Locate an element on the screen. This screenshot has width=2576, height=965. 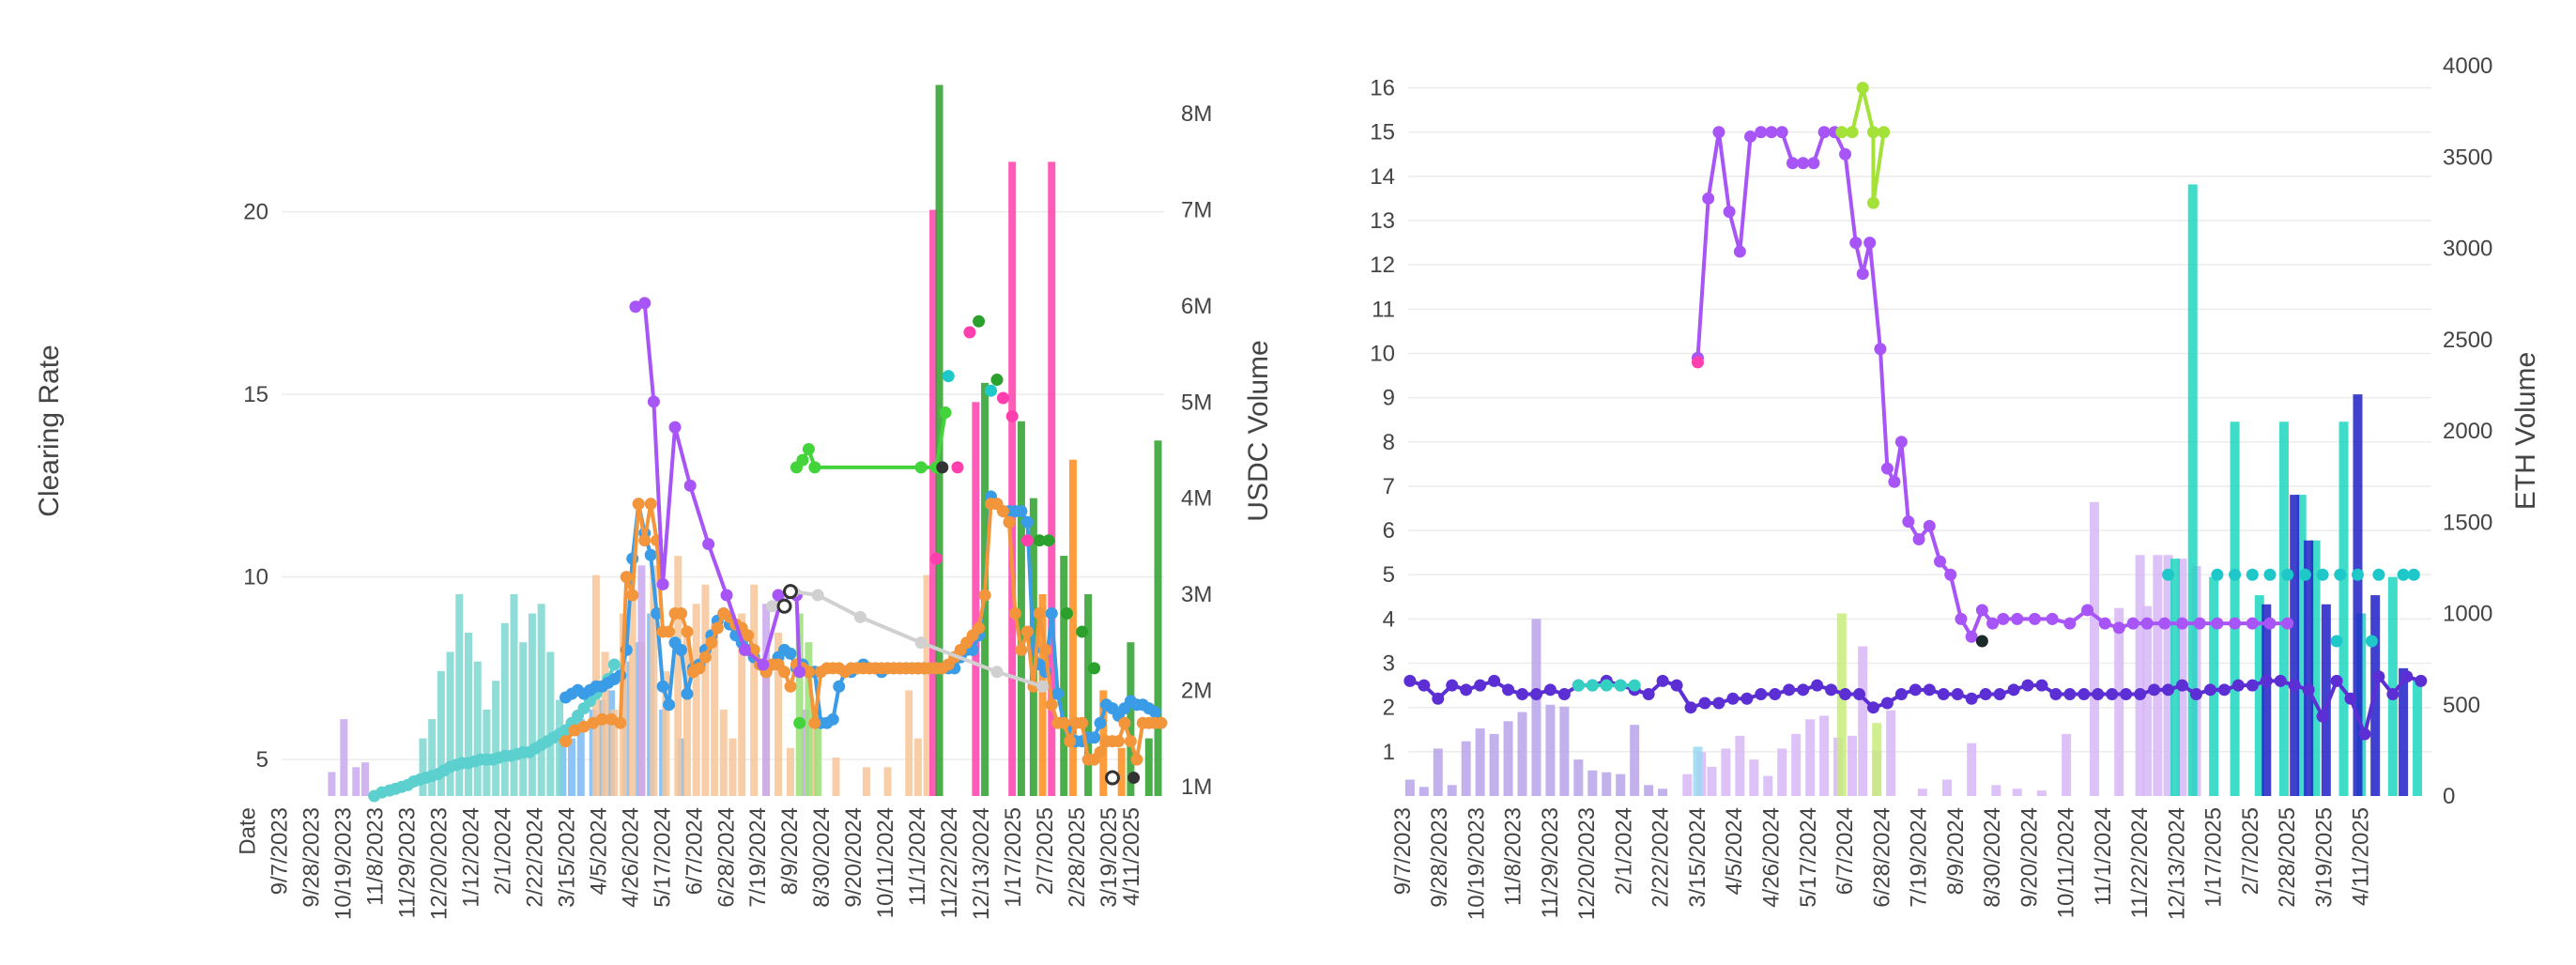
y-right-tick-label: 7M is located at coordinates (1197, 210).